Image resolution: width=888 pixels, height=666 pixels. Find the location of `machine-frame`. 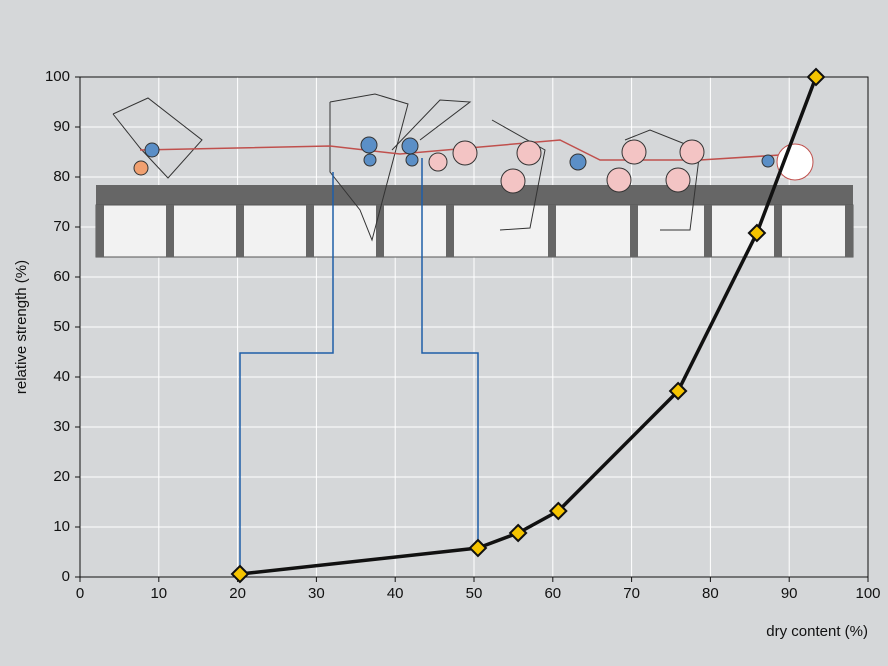

machine-frame is located at coordinates (474, 195).